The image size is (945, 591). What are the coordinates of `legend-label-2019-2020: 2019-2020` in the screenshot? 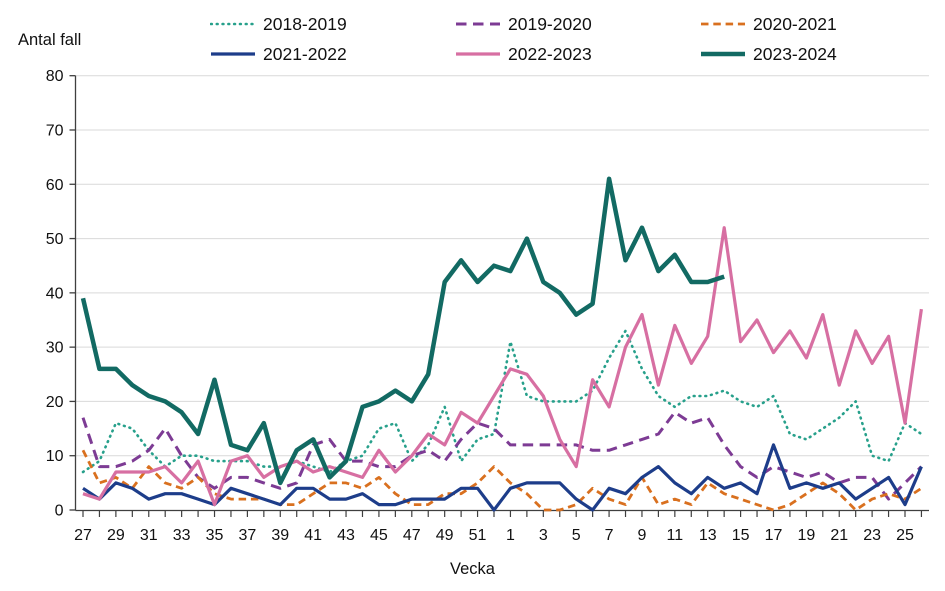 It's located at (550, 23).